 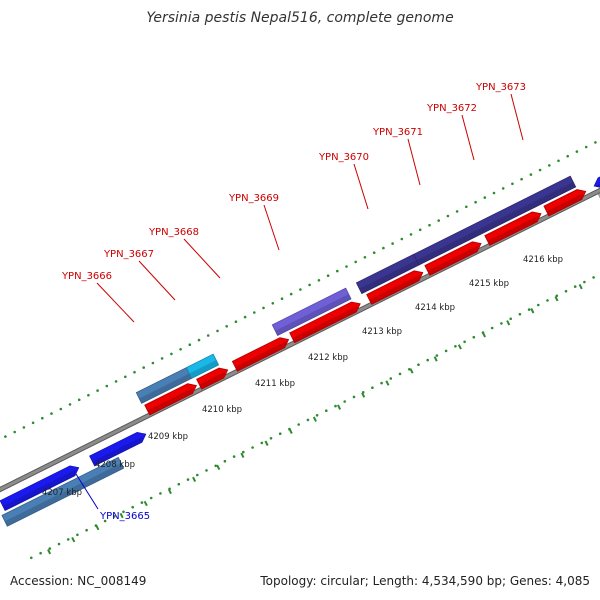 I want to click on kbp-tick-label: 4214 kbp, so click(x=435, y=308).